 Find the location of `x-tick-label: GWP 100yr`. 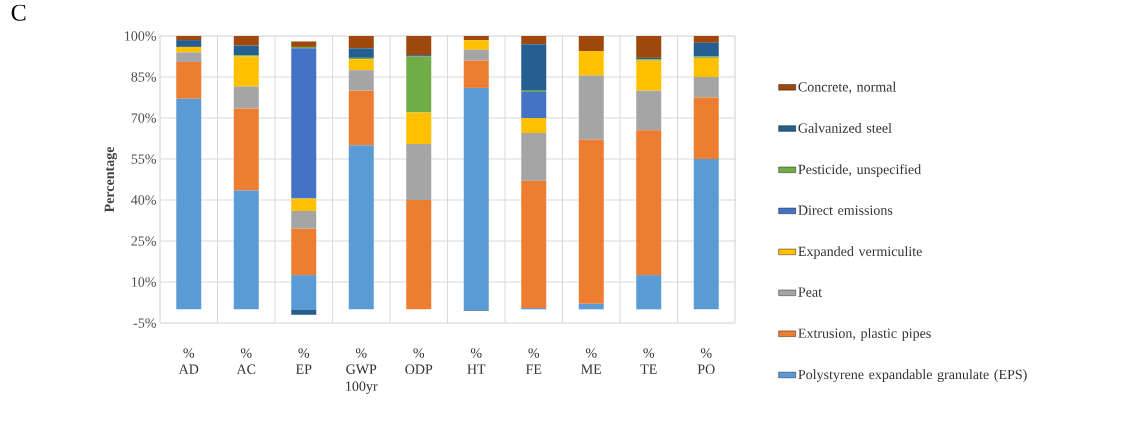

x-tick-label: GWP 100yr is located at coordinates (362, 379).